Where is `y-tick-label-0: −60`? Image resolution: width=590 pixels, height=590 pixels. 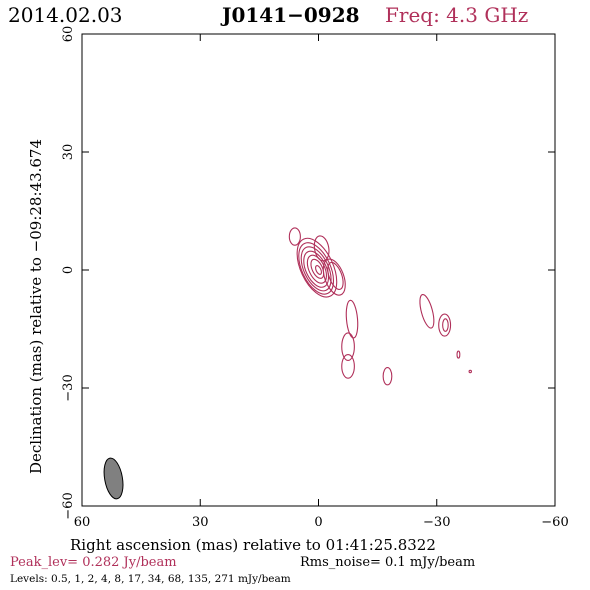 y-tick-label-0: −60 is located at coordinates (68, 505).